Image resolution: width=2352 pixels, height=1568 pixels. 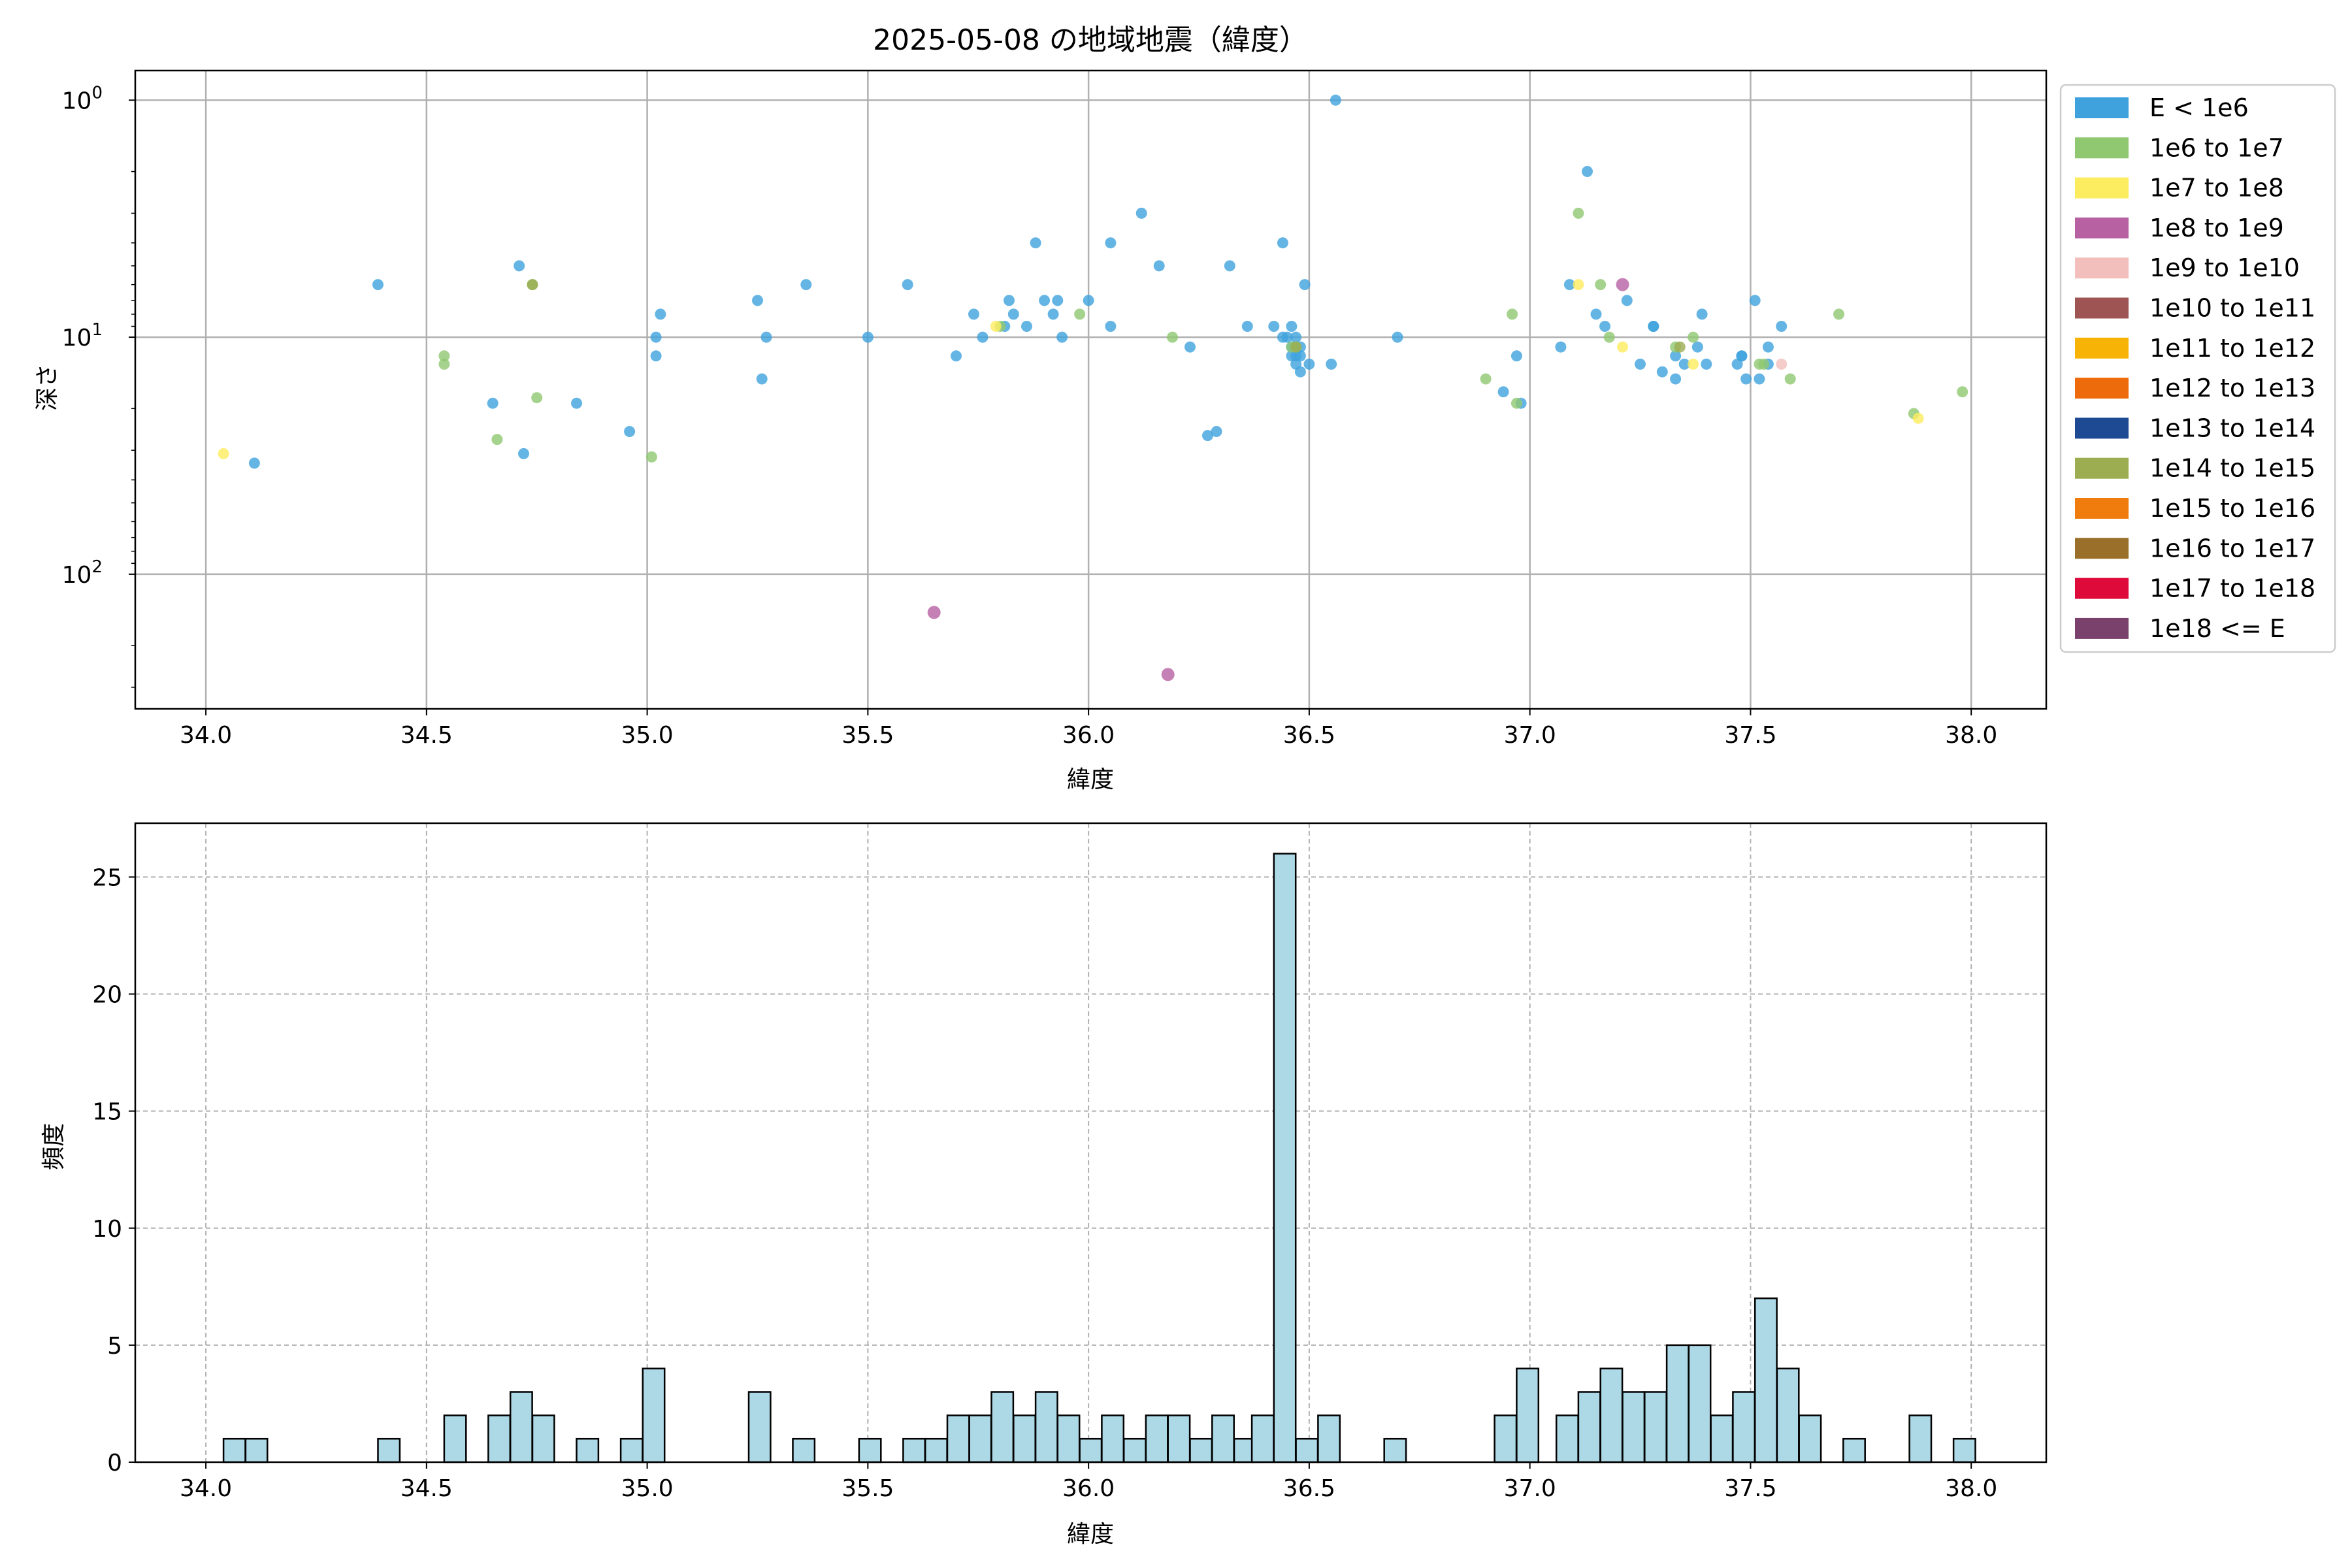 What do you see at coordinates (2199, 107) in the screenshot?
I see `legend-entry-label: E < 1e6` at bounding box center [2199, 107].